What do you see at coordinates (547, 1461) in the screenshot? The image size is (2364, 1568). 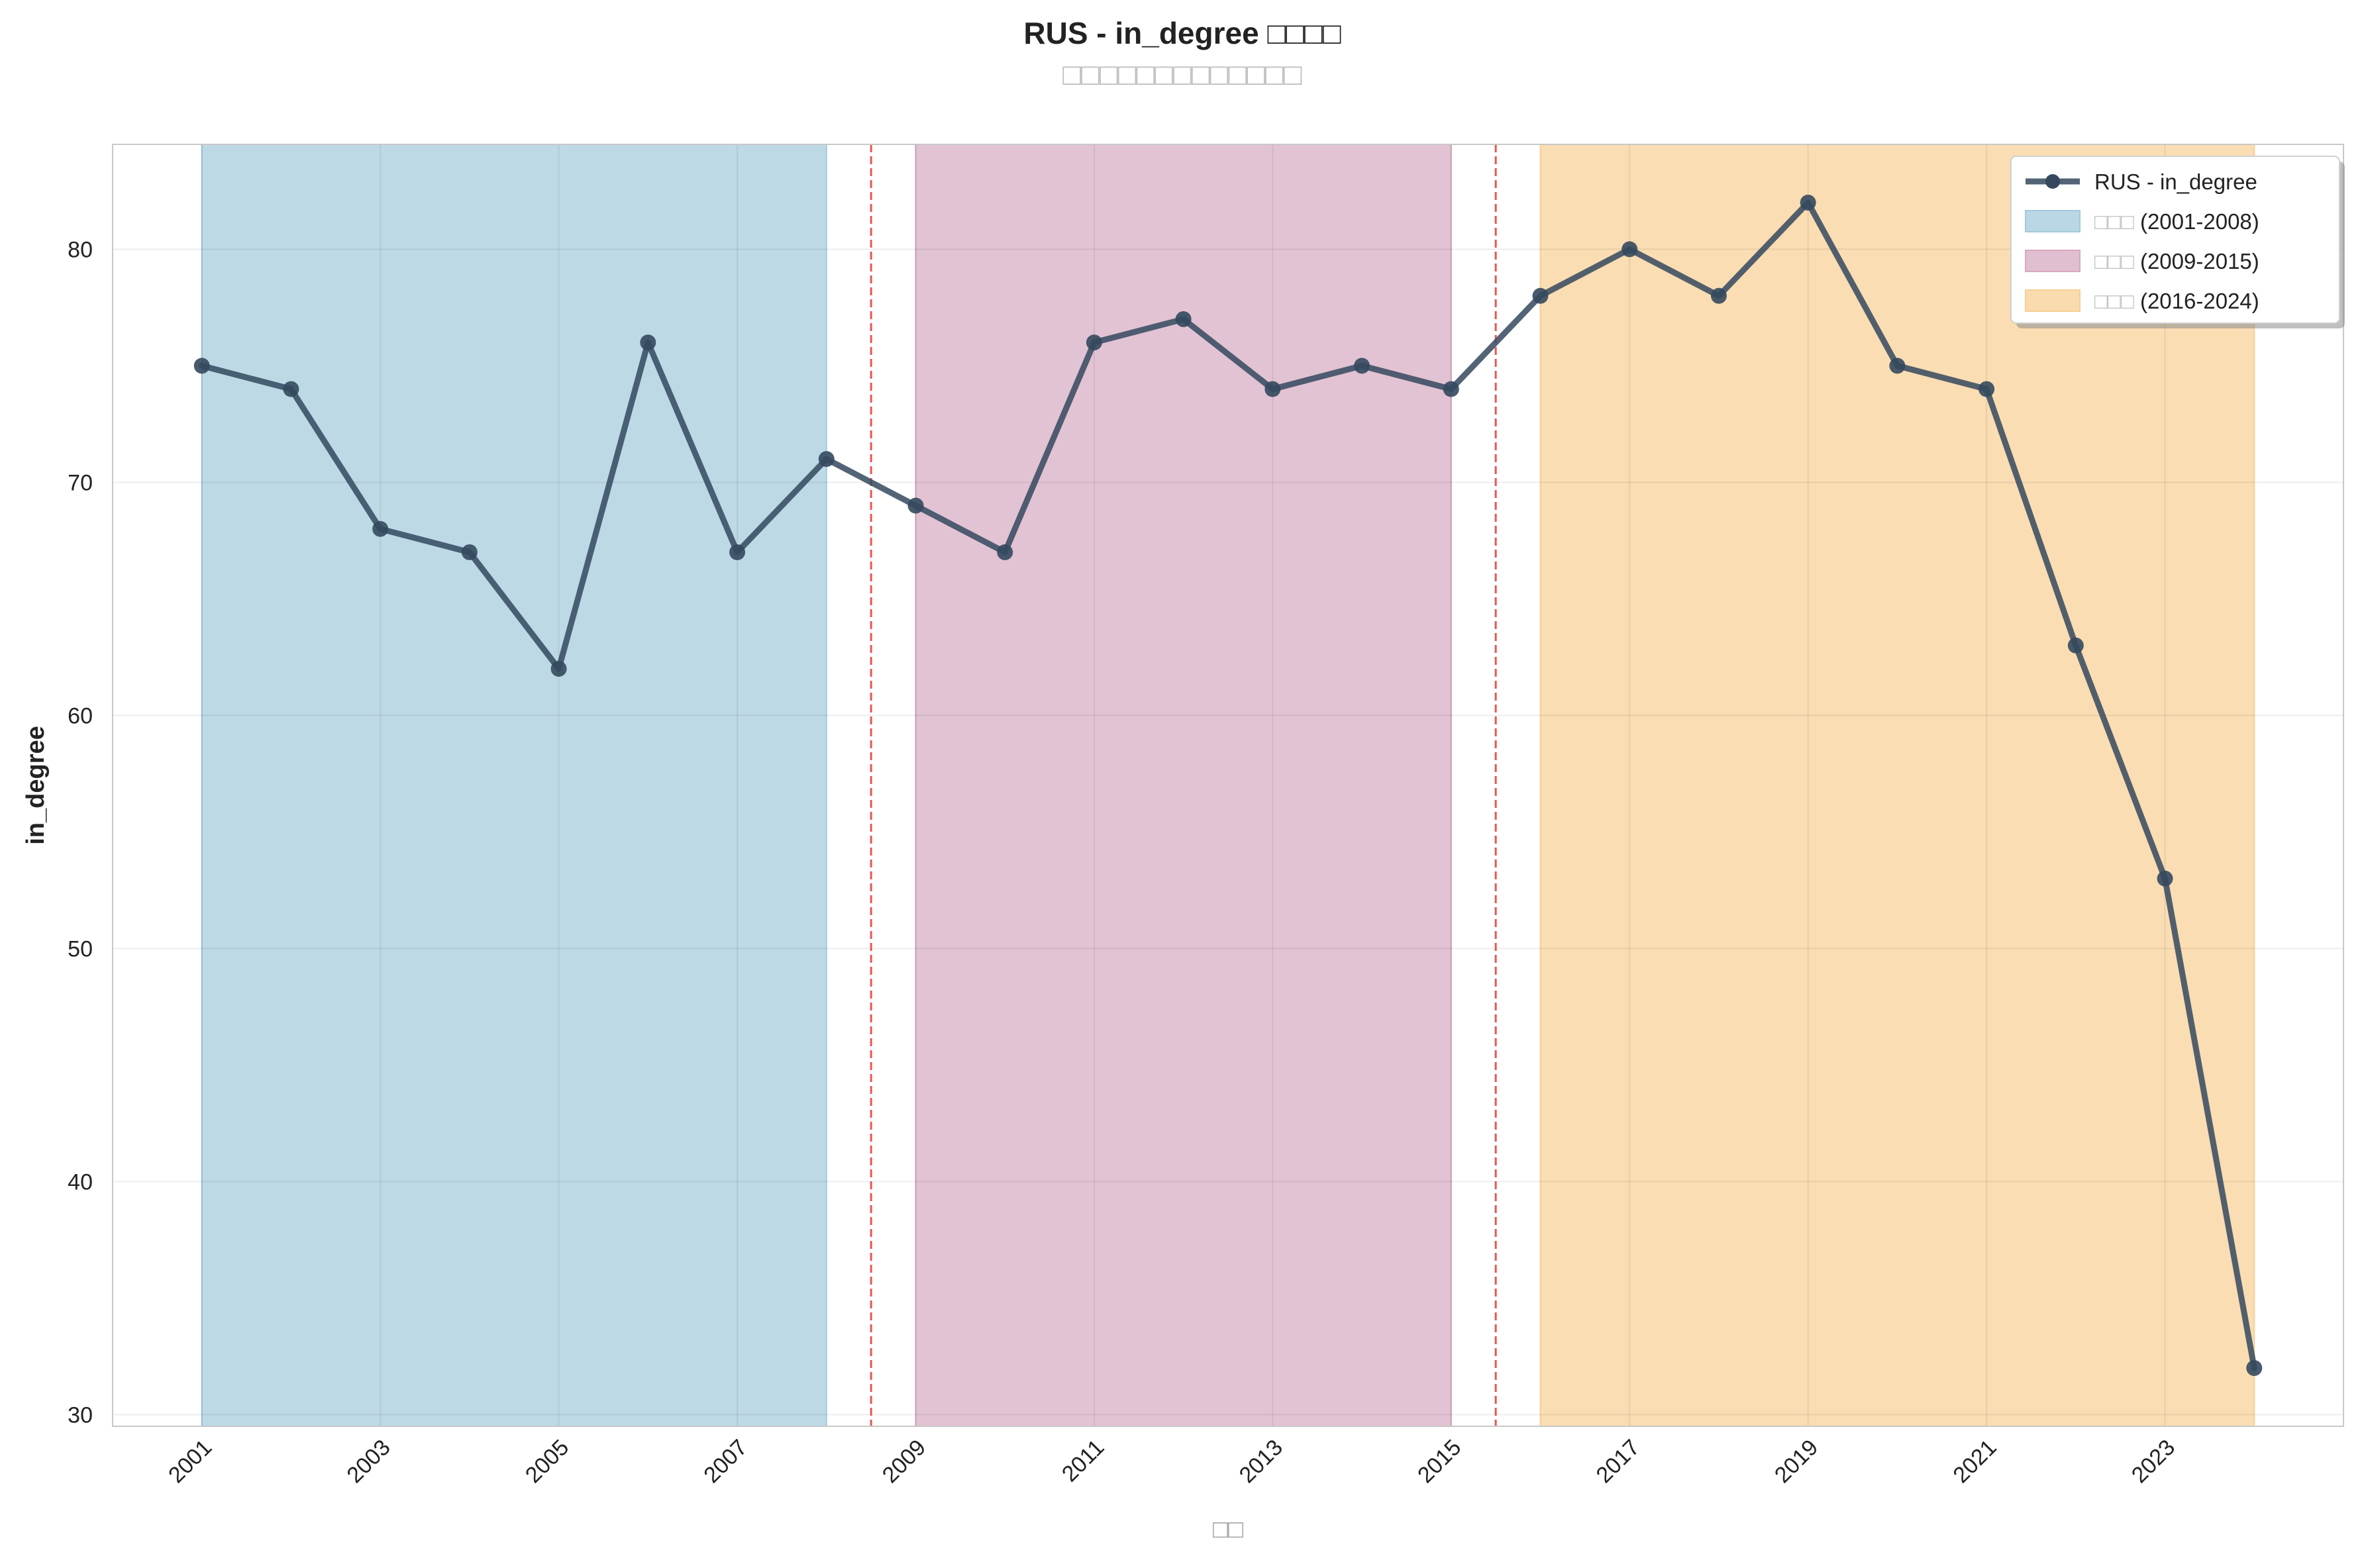 I see `x-tick-label: 2005` at bounding box center [547, 1461].